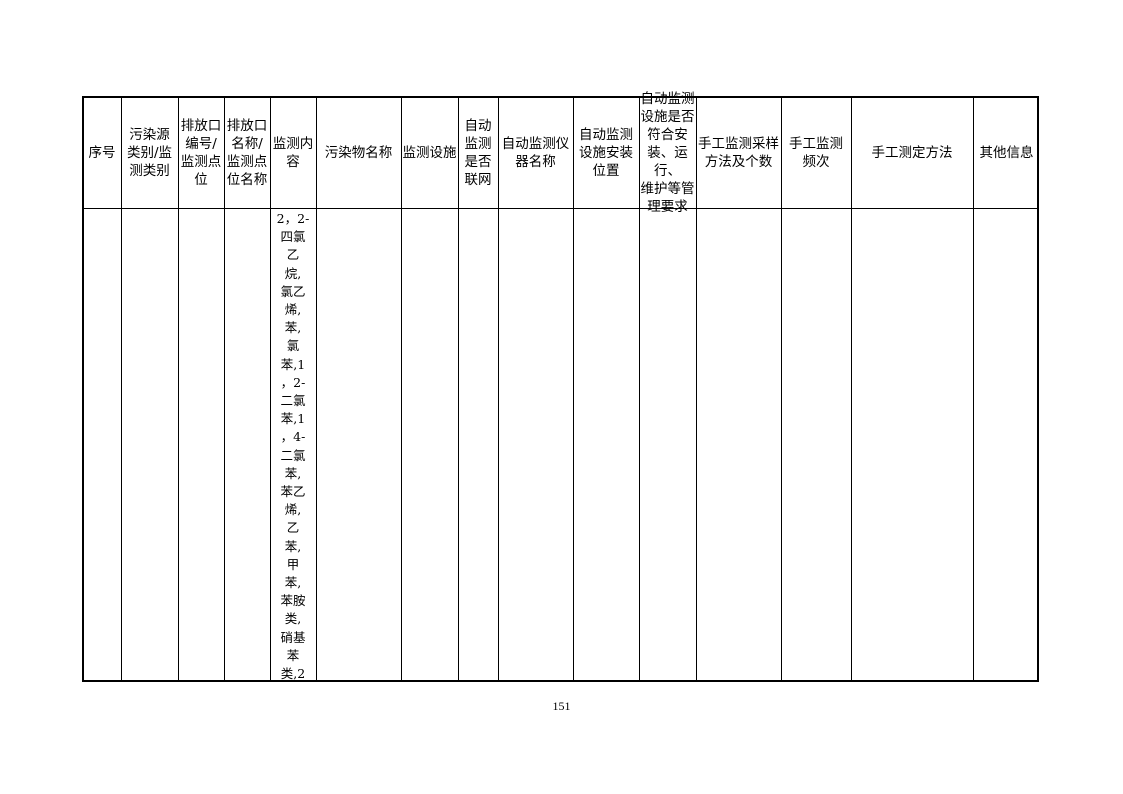 This screenshot has width=1123, height=794. I want to click on content-line: 甲, so click(293, 564).